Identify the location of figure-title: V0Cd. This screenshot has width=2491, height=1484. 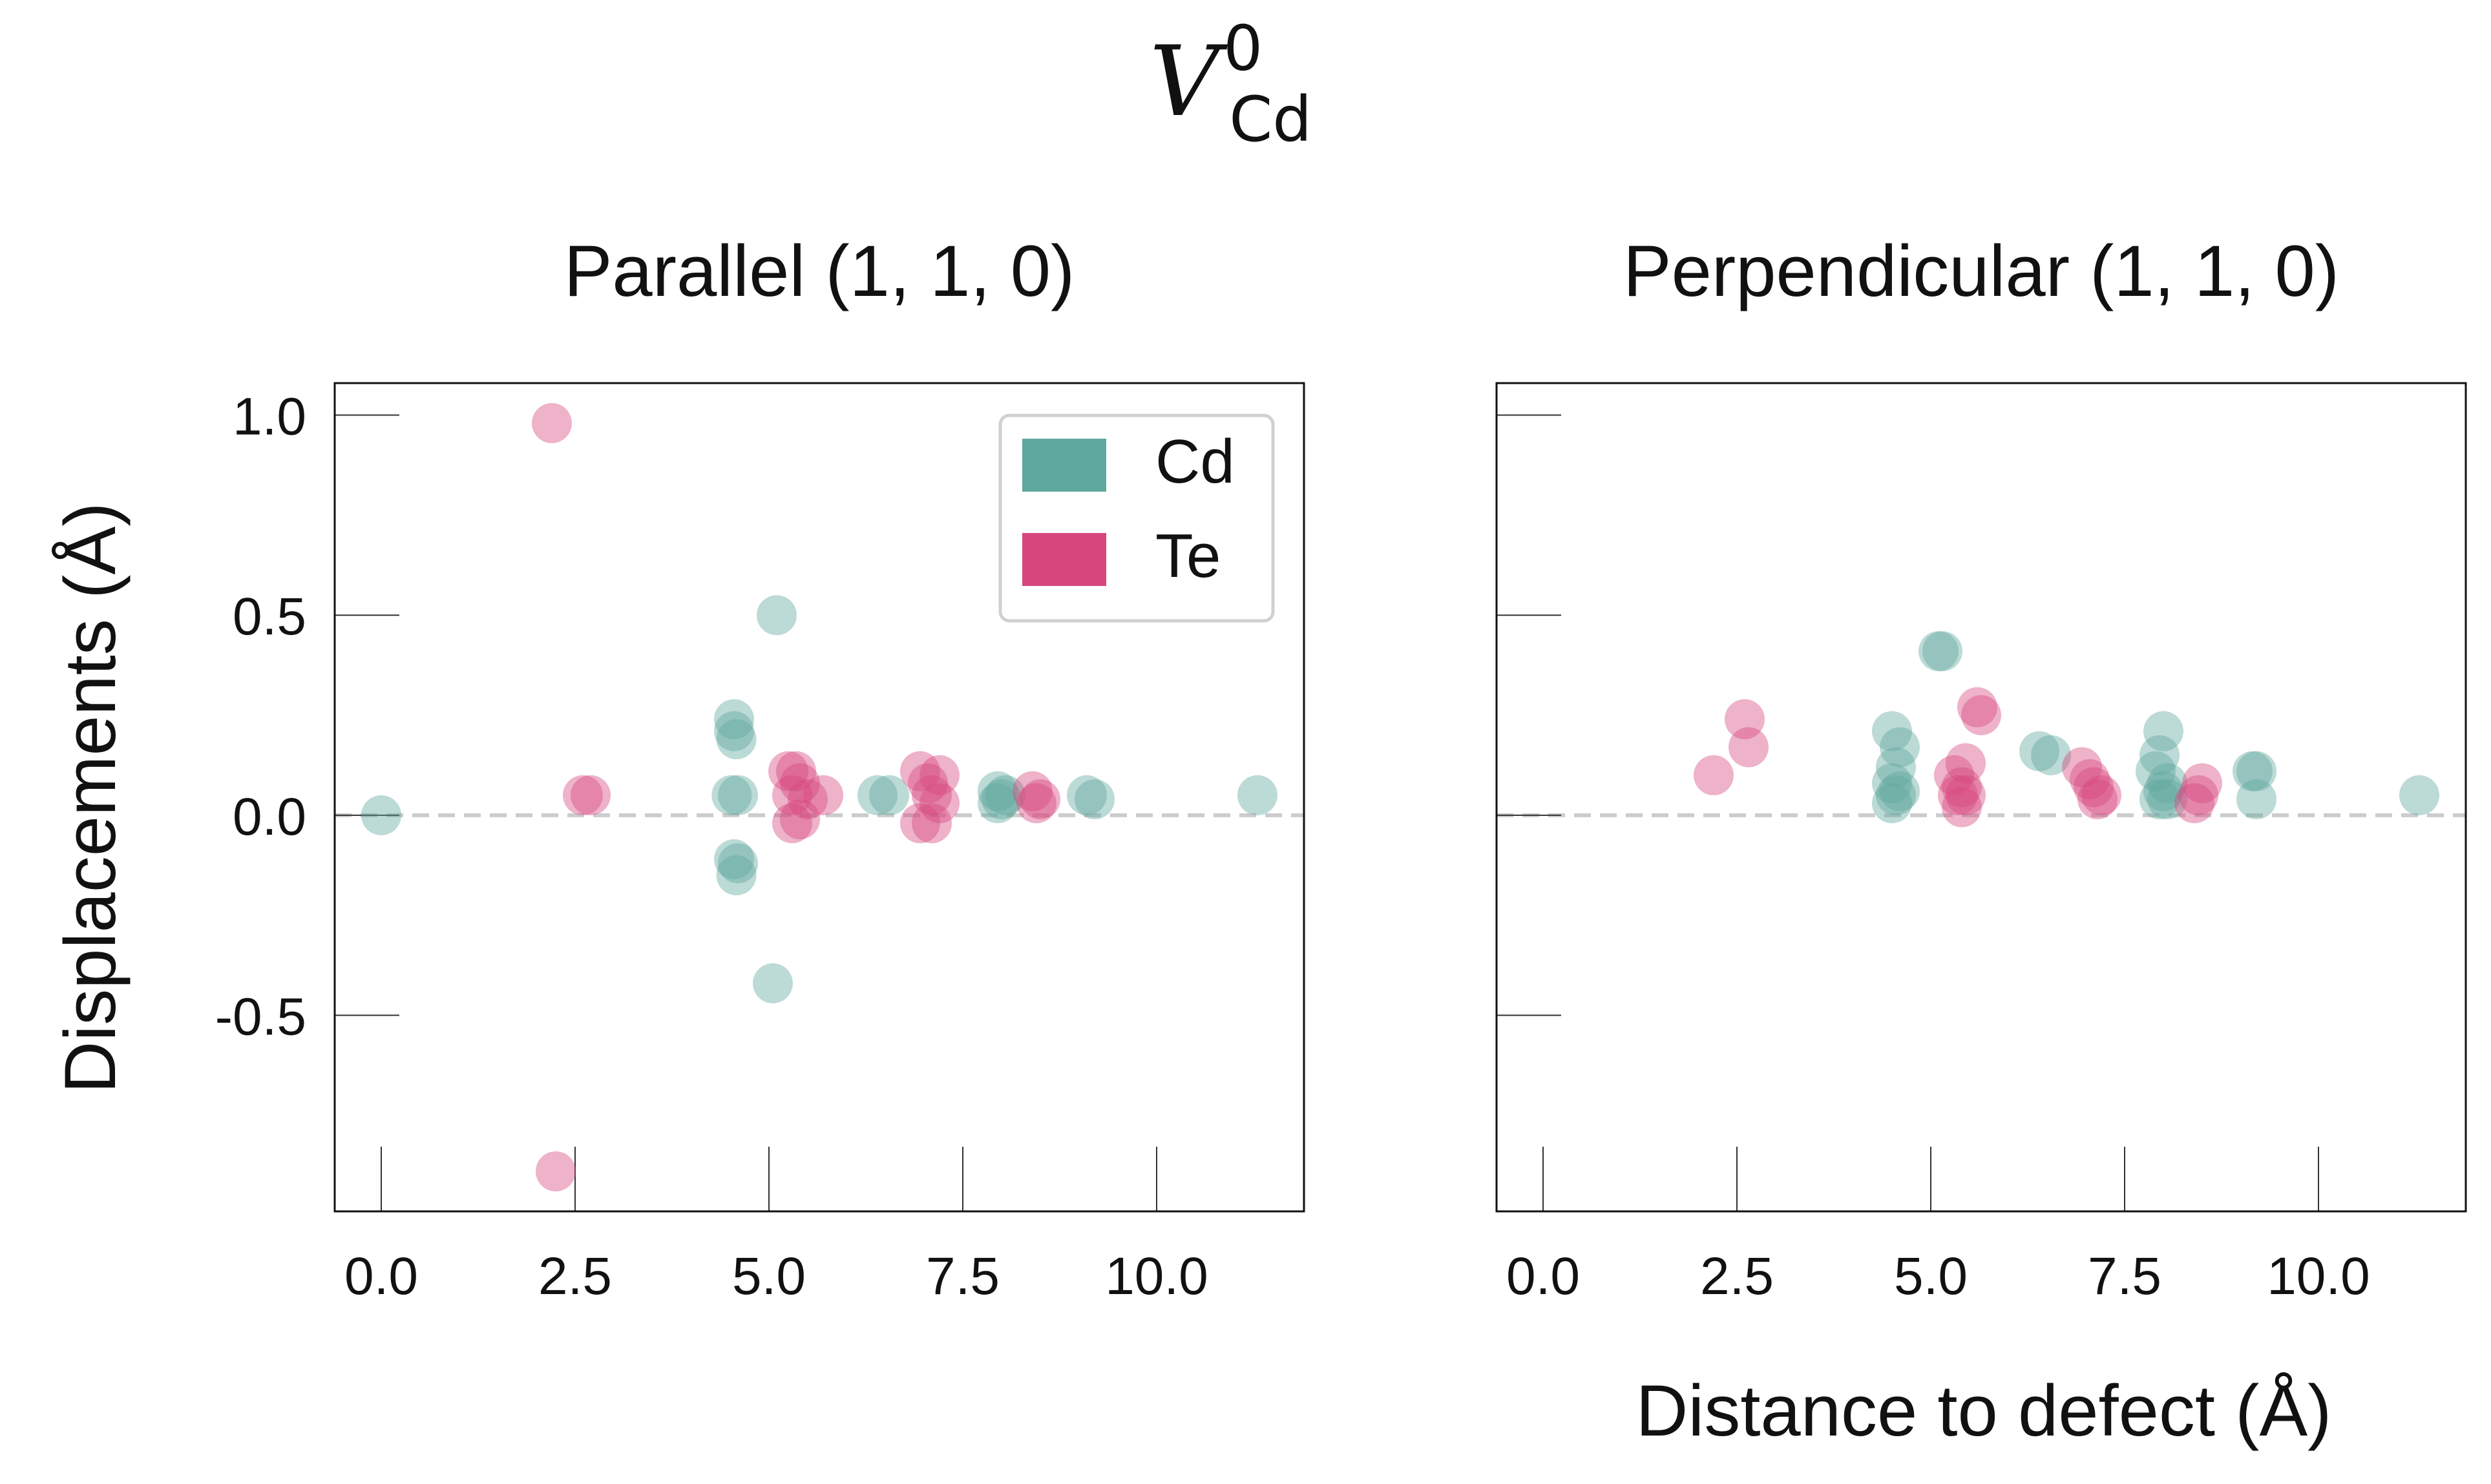
(1245, 93).